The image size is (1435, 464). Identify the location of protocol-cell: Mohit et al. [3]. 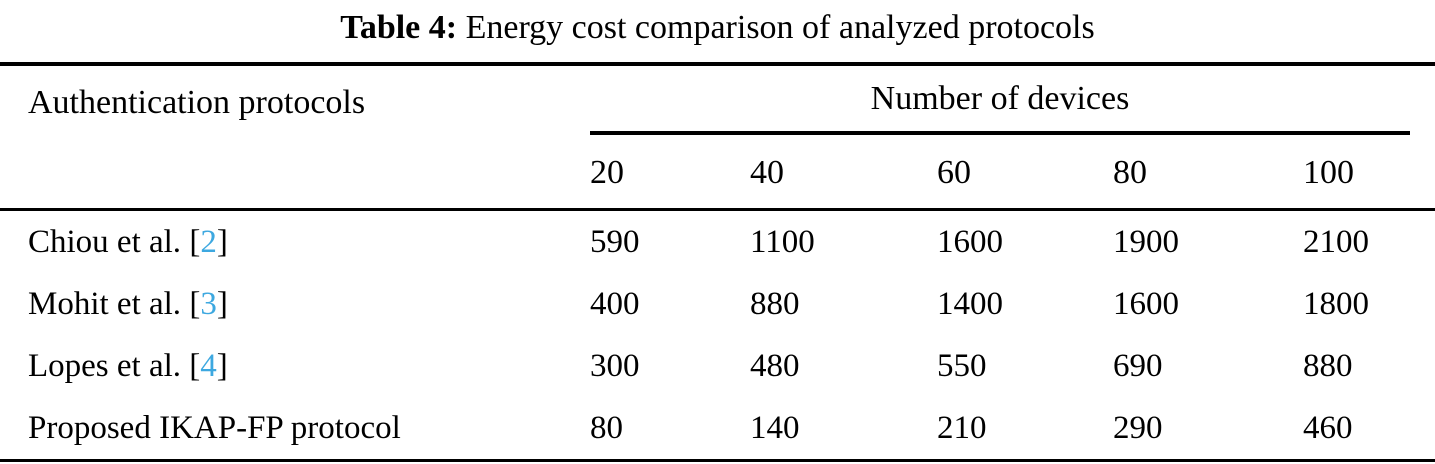
(295, 304).